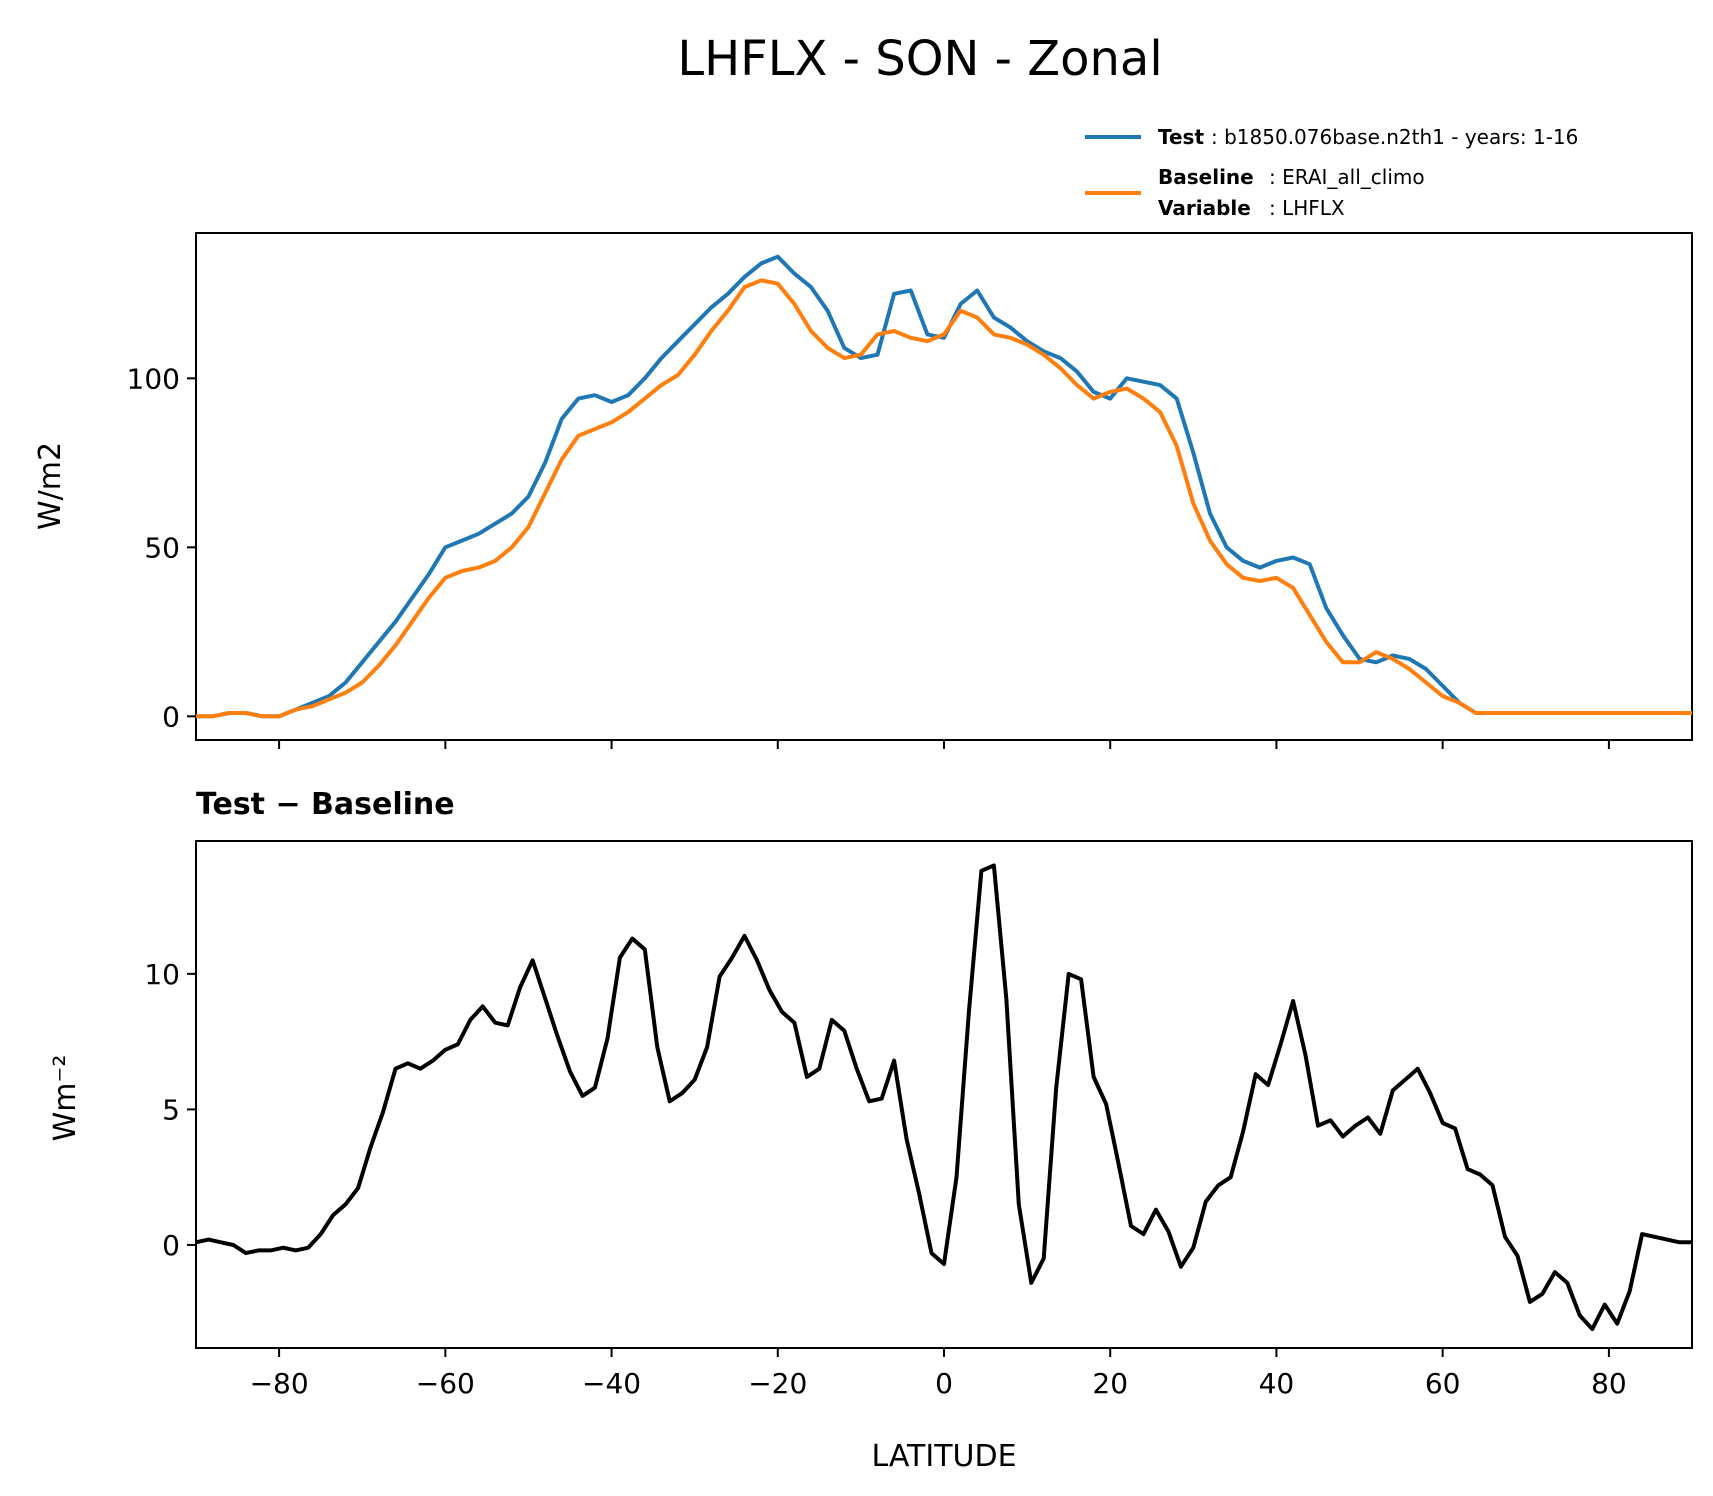 The height and width of the screenshot is (1496, 1713). What do you see at coordinates (445, 1383) in the screenshot?
I see `bottom-x-tick-label: −60` at bounding box center [445, 1383].